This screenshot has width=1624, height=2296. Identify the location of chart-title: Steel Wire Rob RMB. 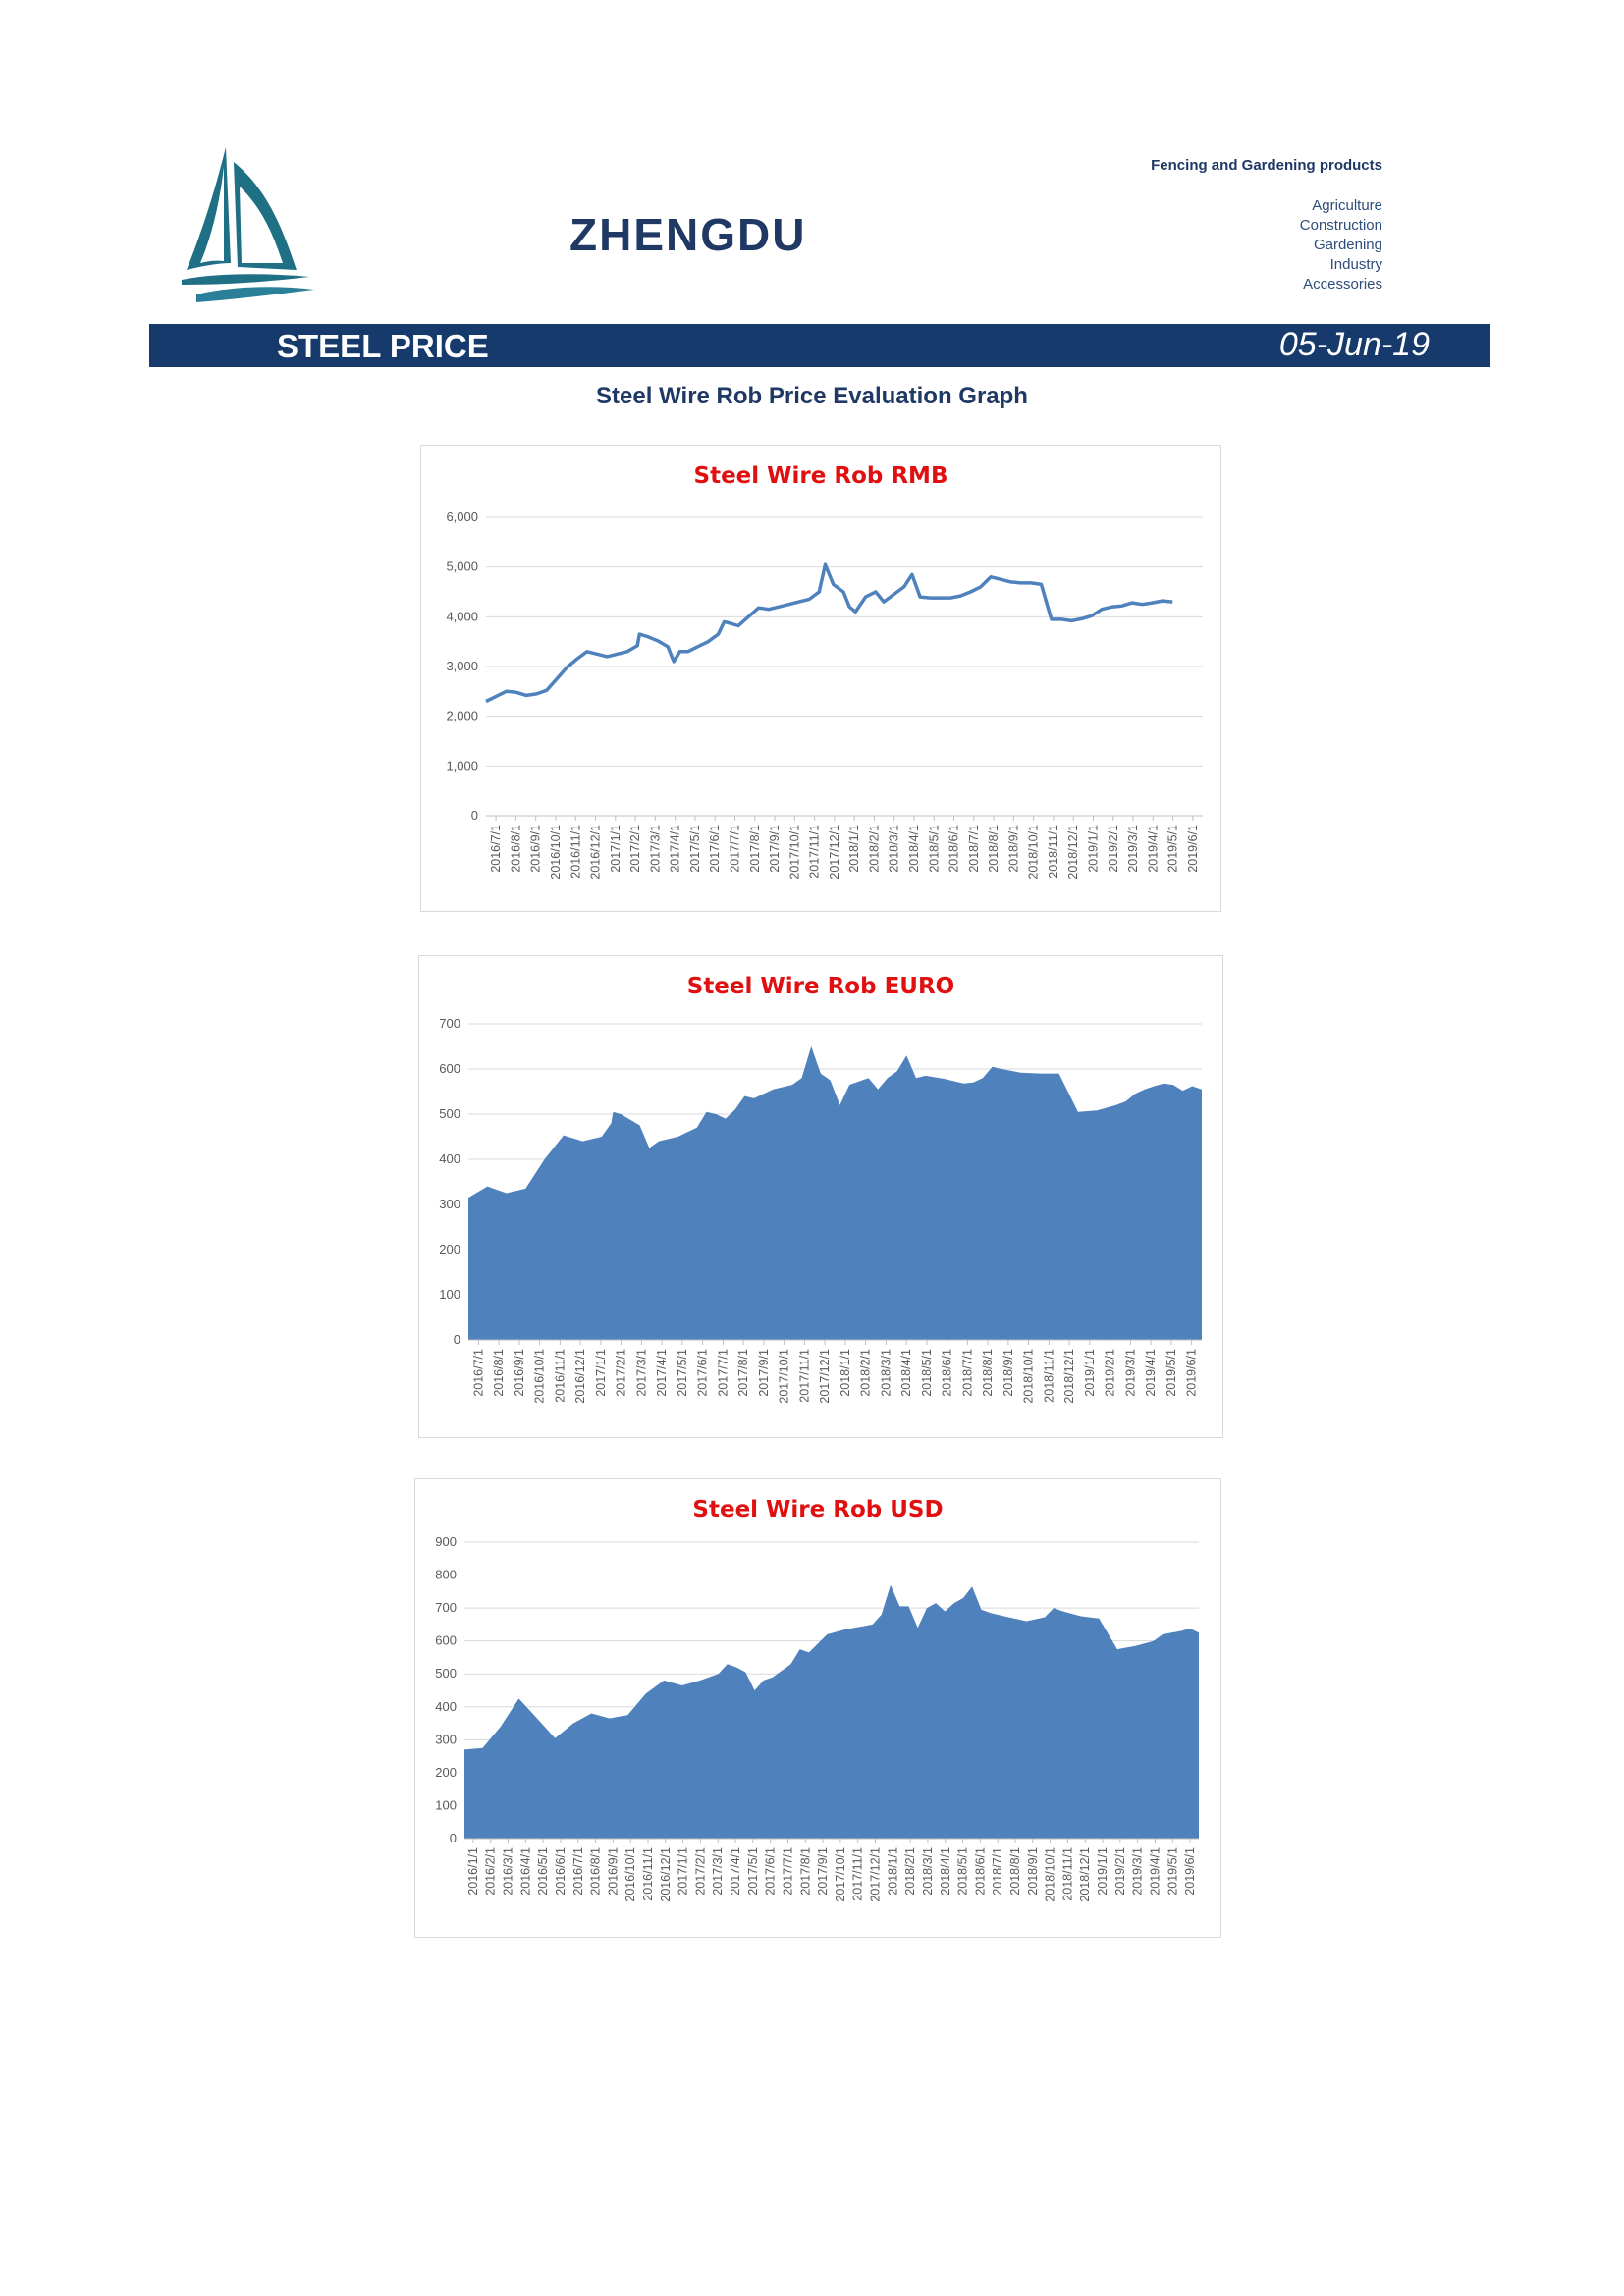
(820, 476).